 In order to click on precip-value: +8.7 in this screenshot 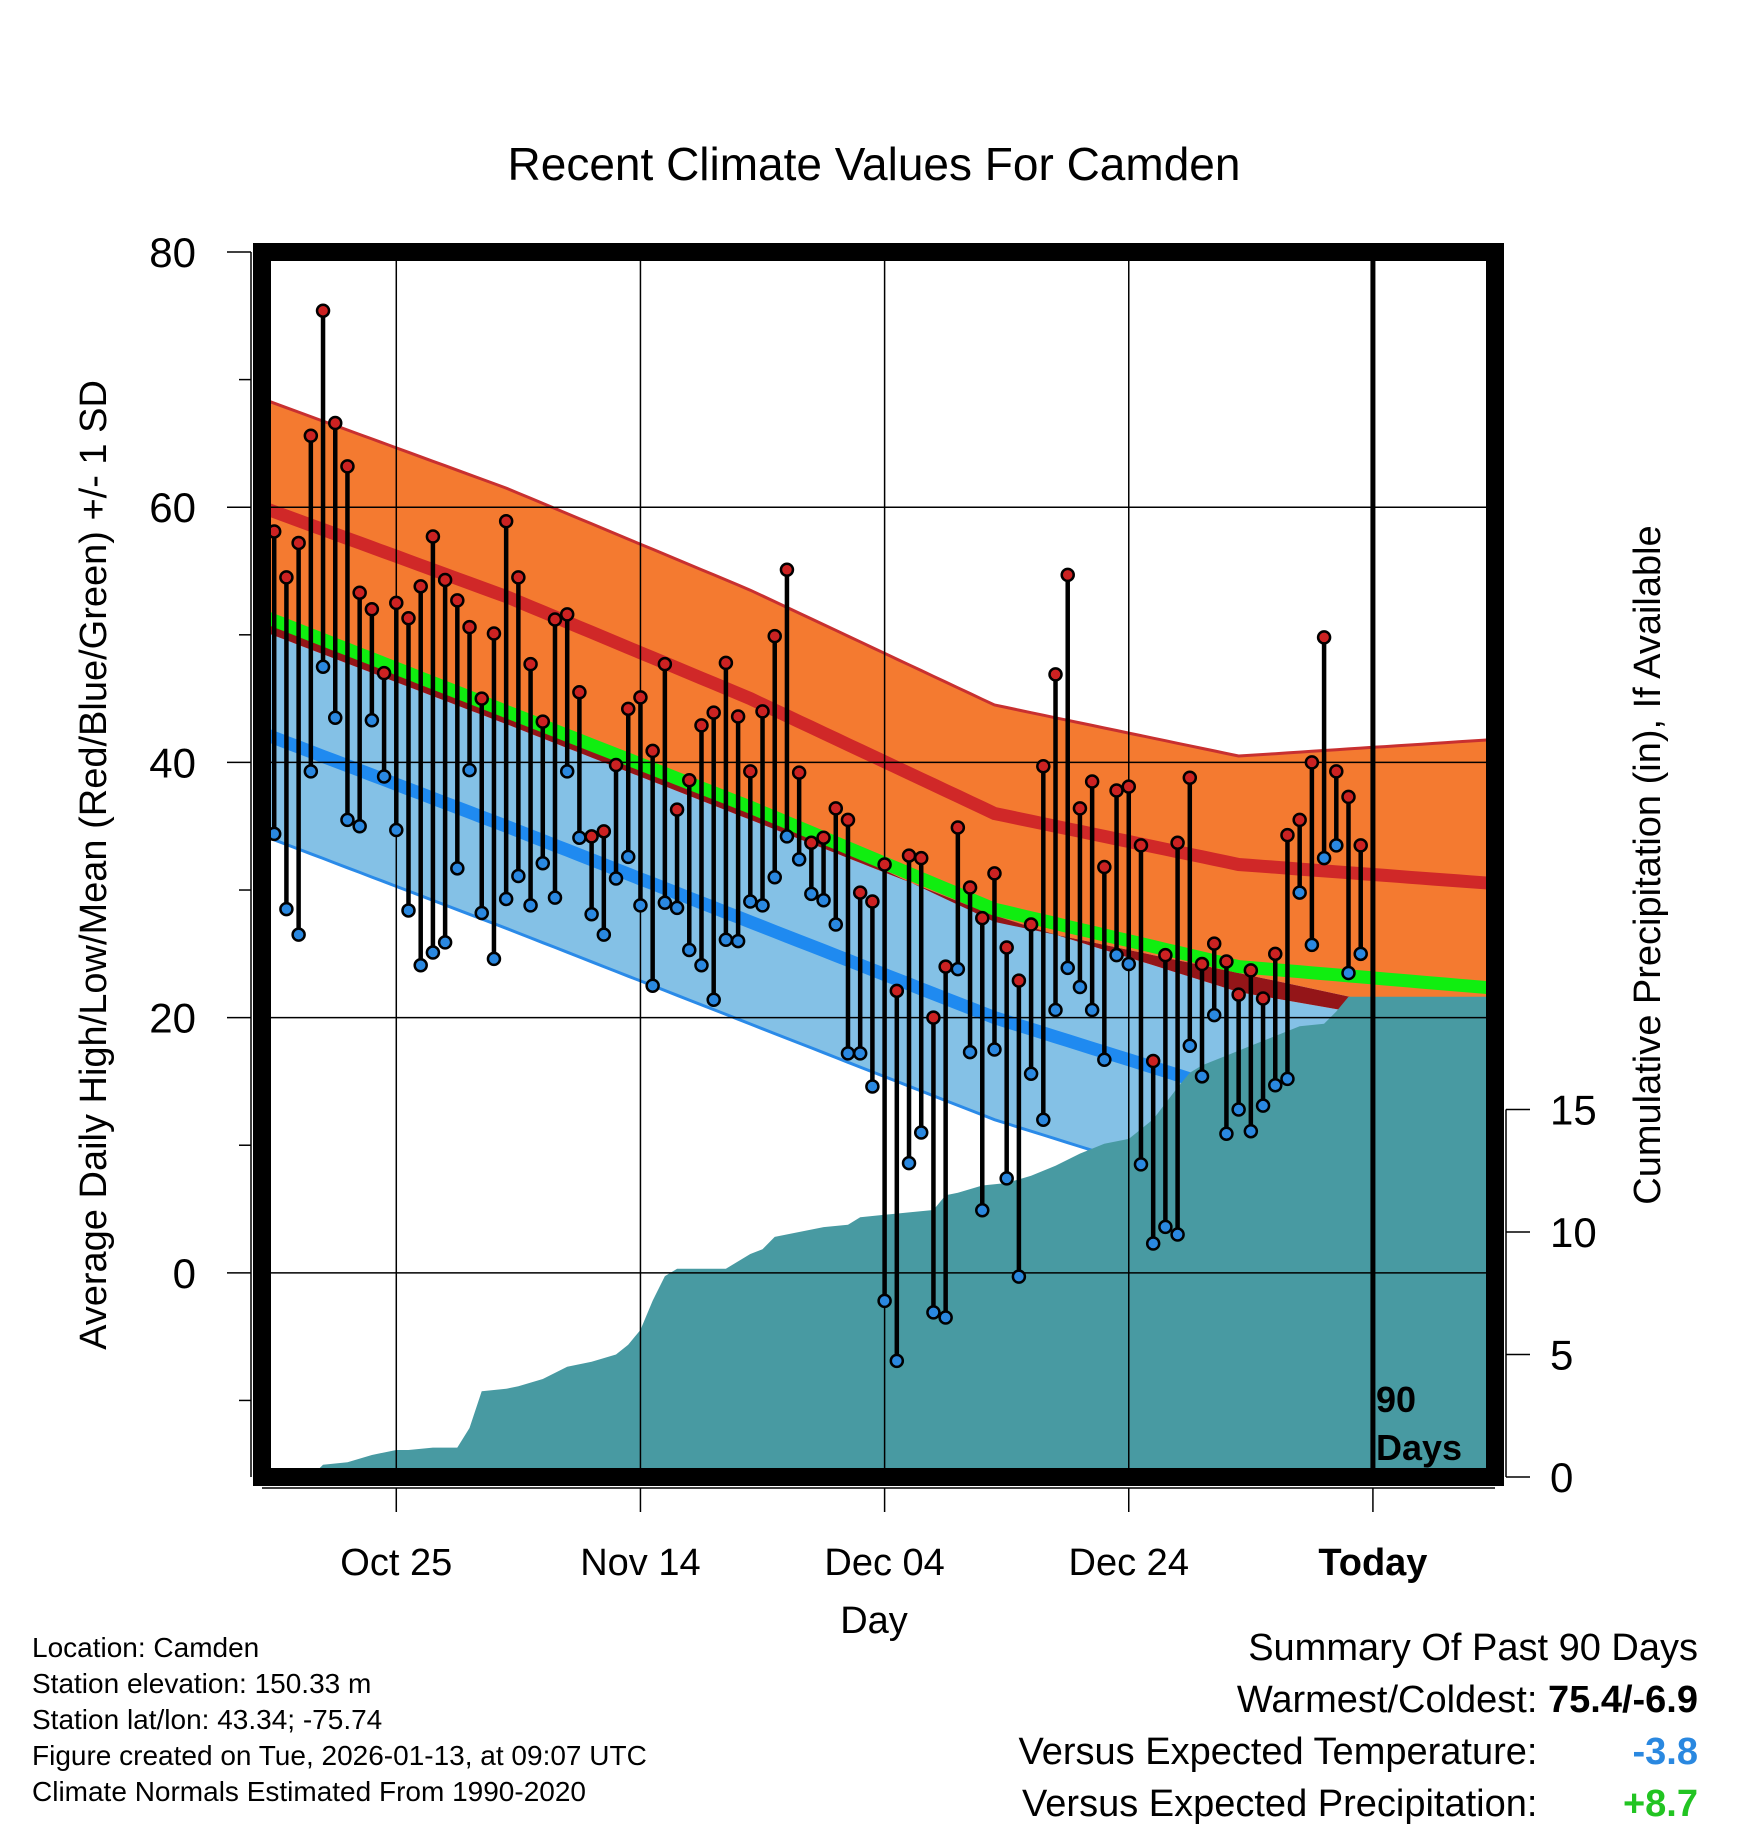, I will do `click(1660, 1804)`.